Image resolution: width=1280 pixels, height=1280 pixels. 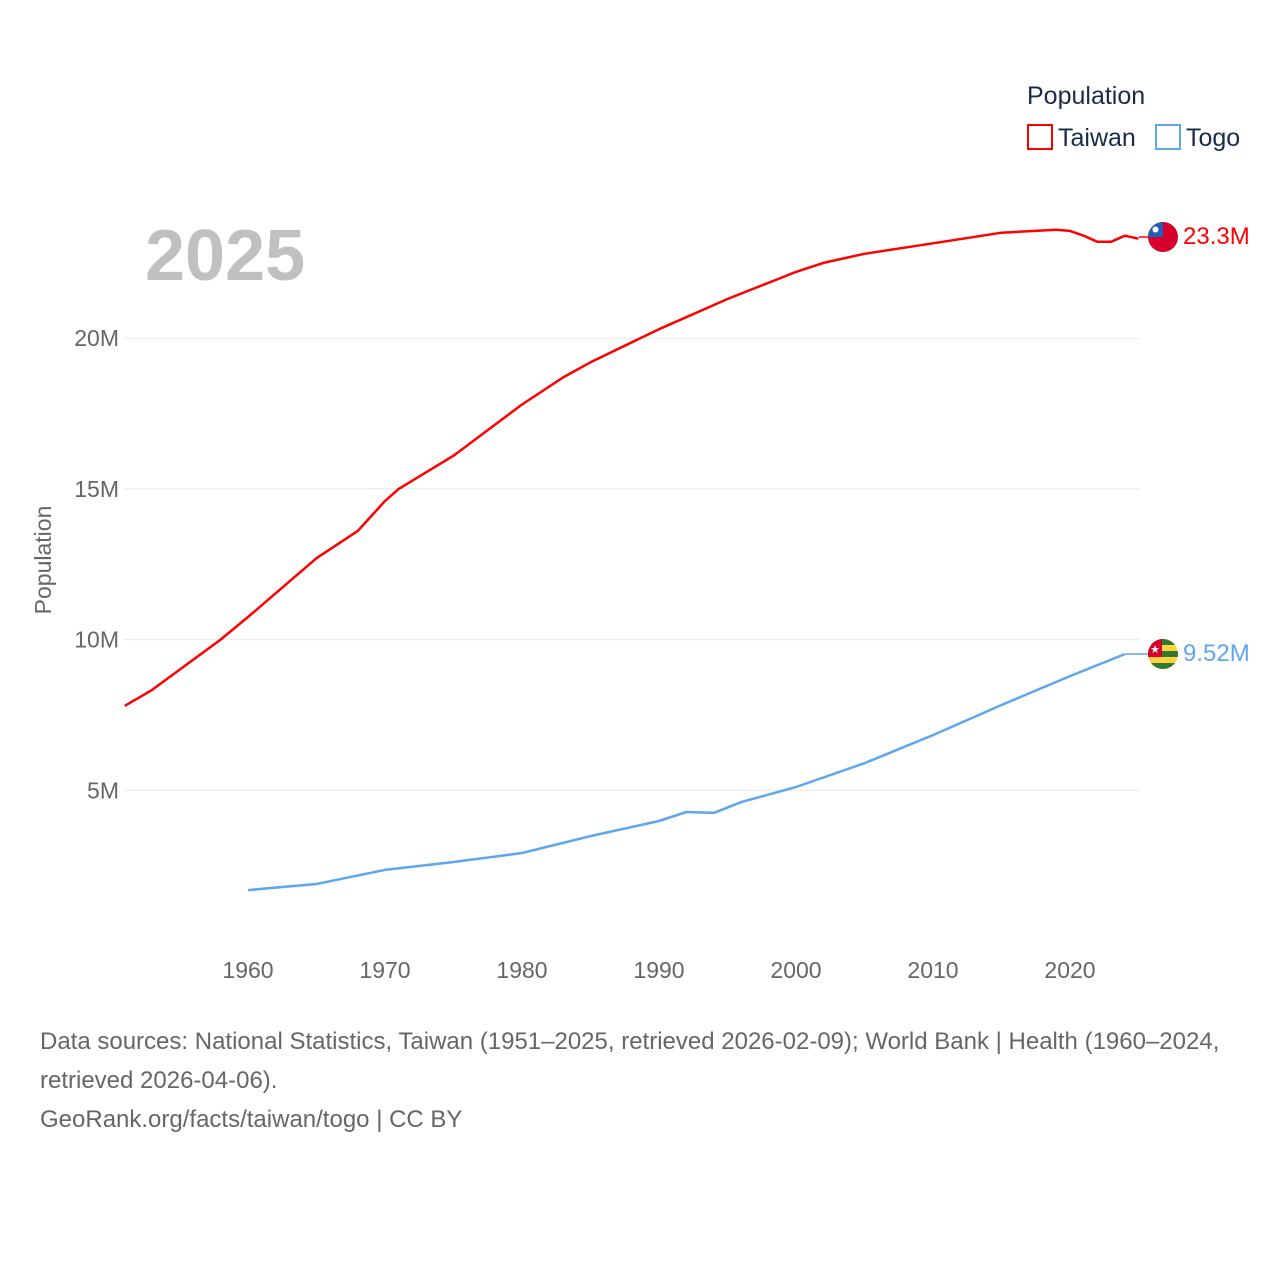 What do you see at coordinates (686, 772) in the screenshot?
I see `series-line-togo` at bounding box center [686, 772].